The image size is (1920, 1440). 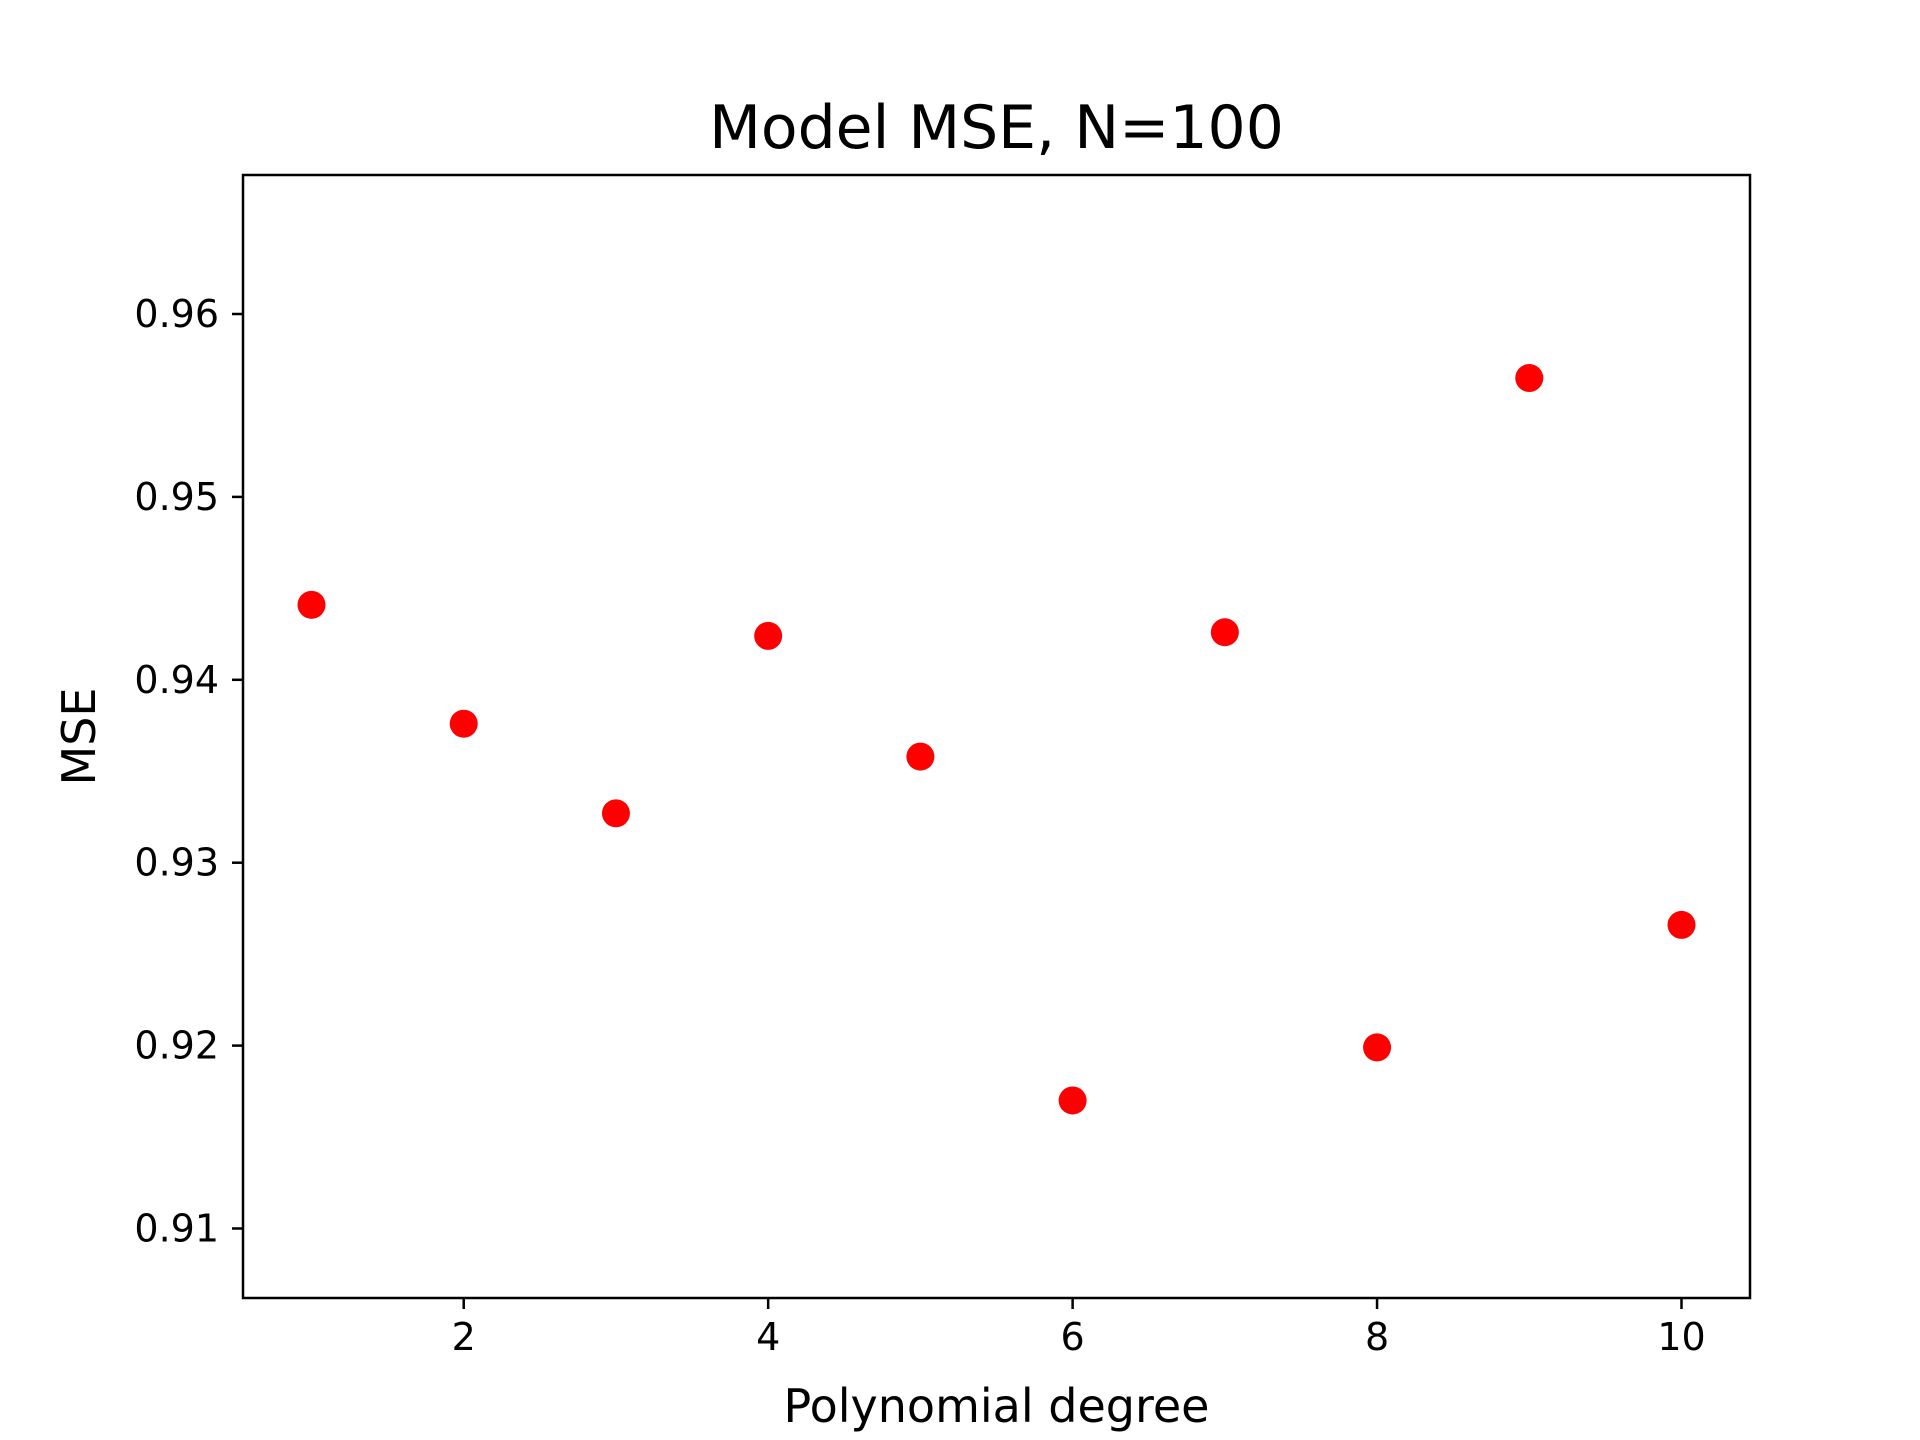 I want to click on y-tick-label: 0.96, so click(x=176, y=314).